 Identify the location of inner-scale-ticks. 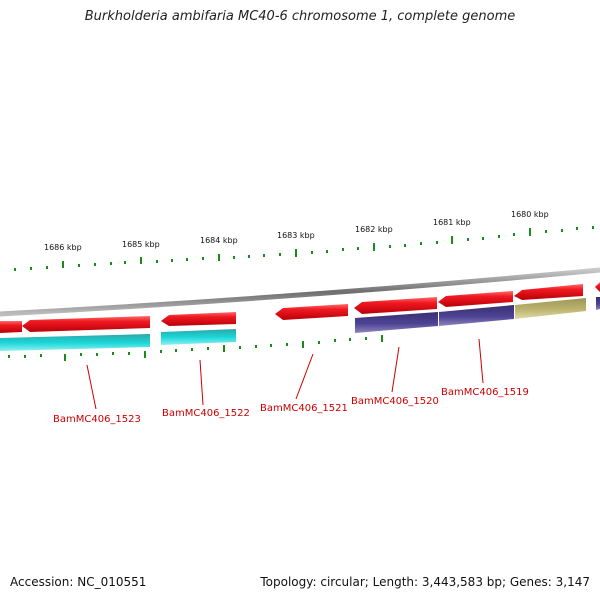
(195, 348).